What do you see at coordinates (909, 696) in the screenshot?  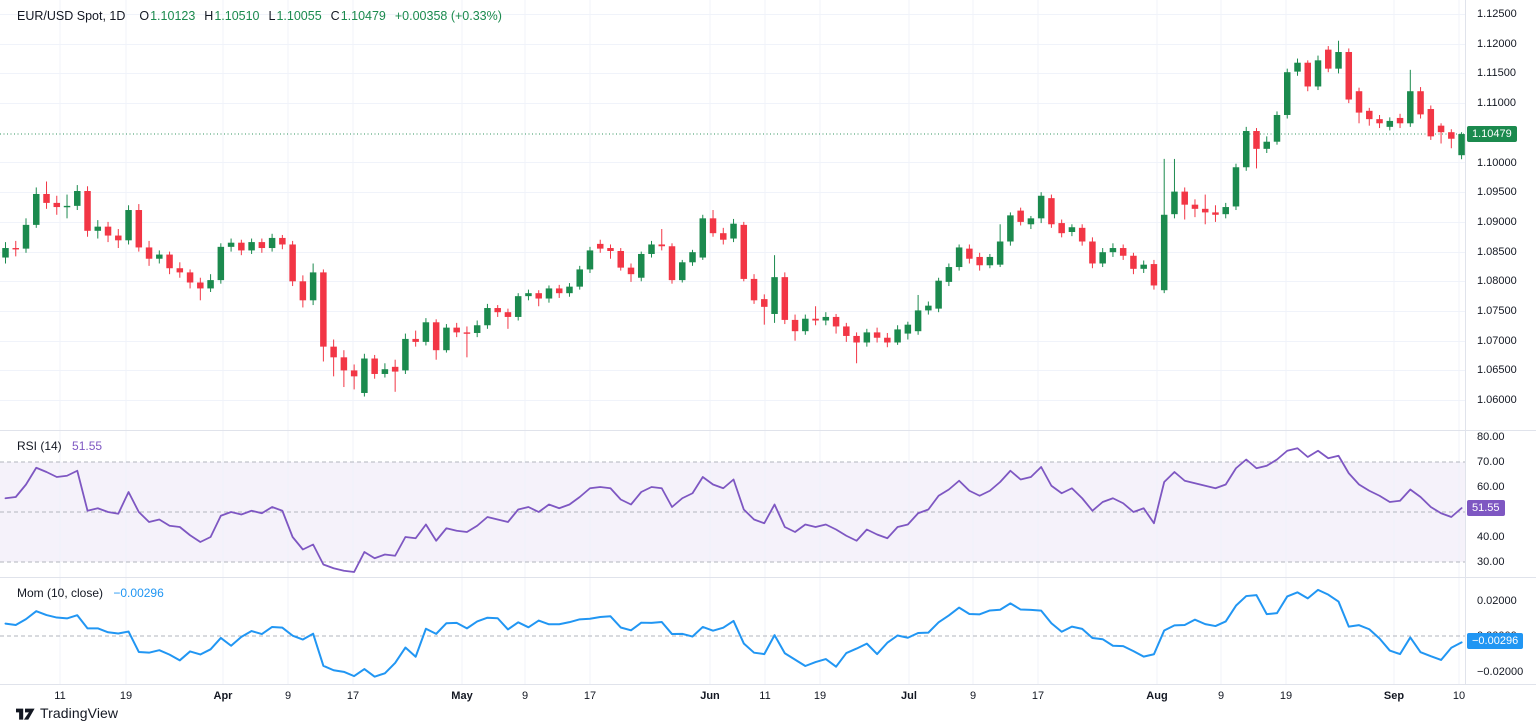 I see `time-axis-label: Jul` at bounding box center [909, 696].